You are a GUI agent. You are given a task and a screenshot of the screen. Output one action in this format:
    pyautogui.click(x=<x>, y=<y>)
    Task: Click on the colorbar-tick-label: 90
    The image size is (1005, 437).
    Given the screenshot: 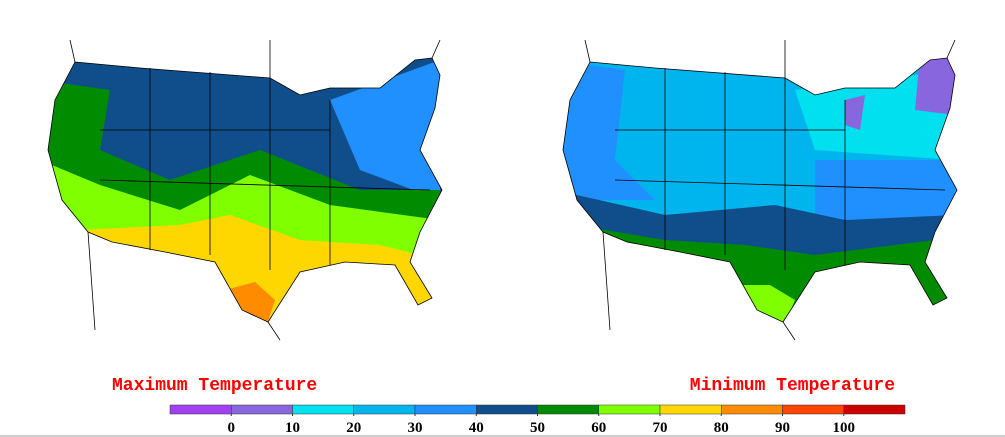 What is the action you would take?
    pyautogui.click(x=782, y=428)
    